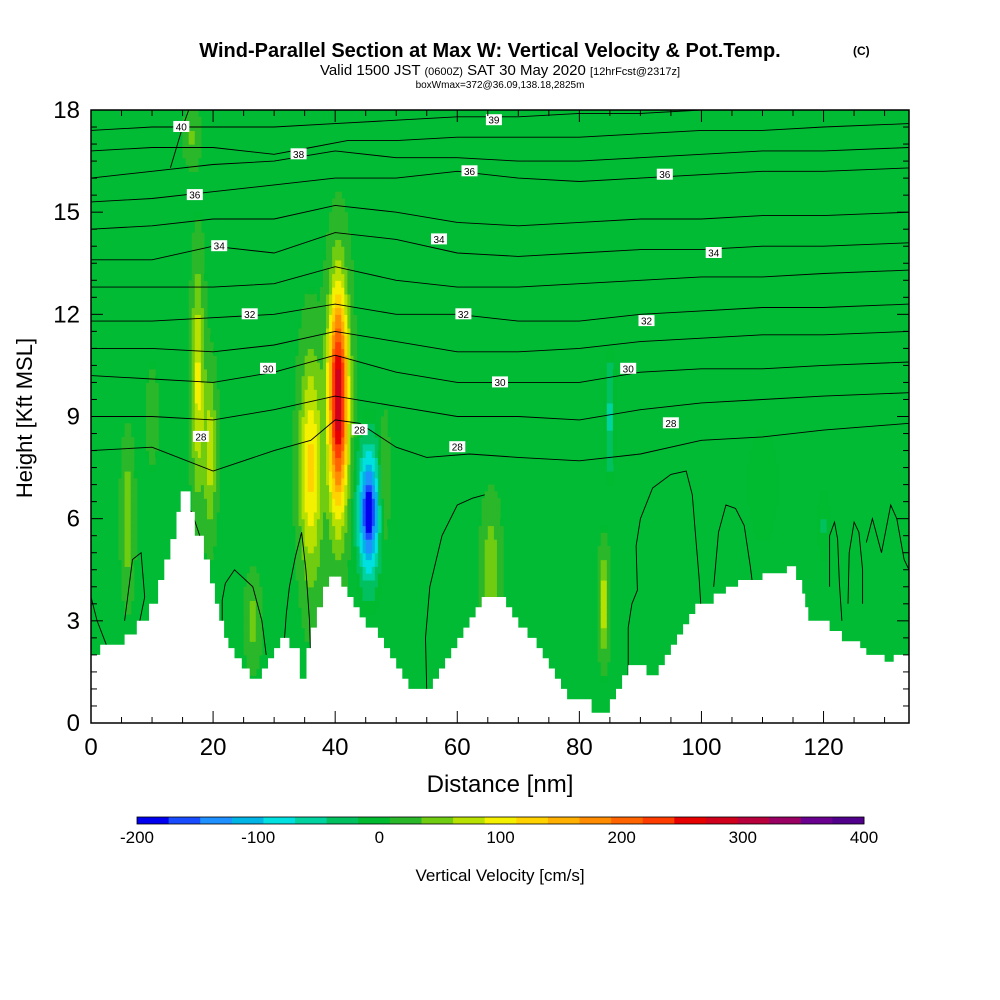  I want to click on title-copyright-mark: (C), so click(861, 51).